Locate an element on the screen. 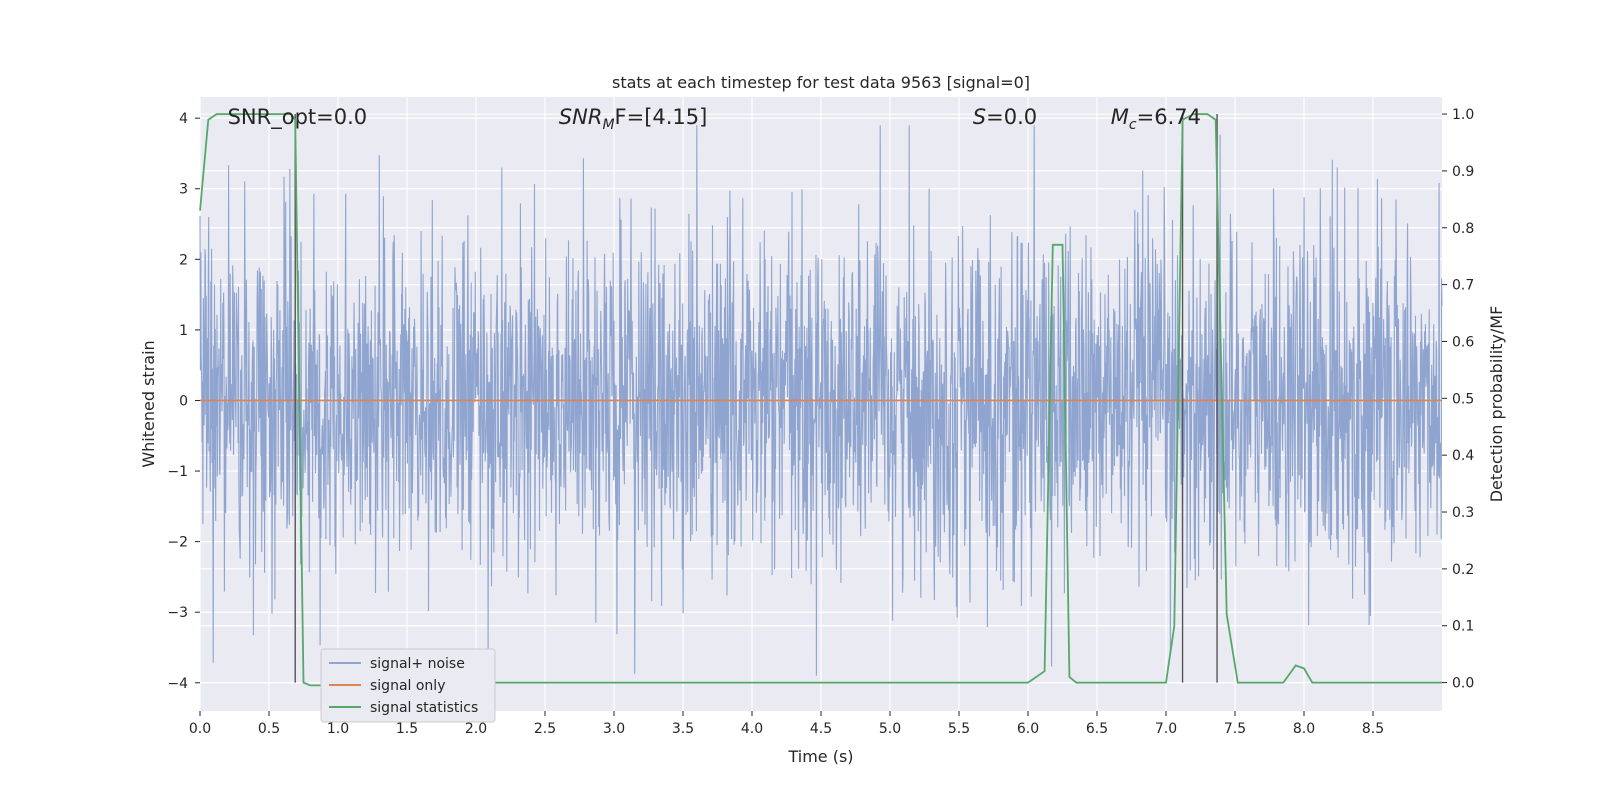  annotation-0: SNR_opt=0.0 is located at coordinates (298, 117).